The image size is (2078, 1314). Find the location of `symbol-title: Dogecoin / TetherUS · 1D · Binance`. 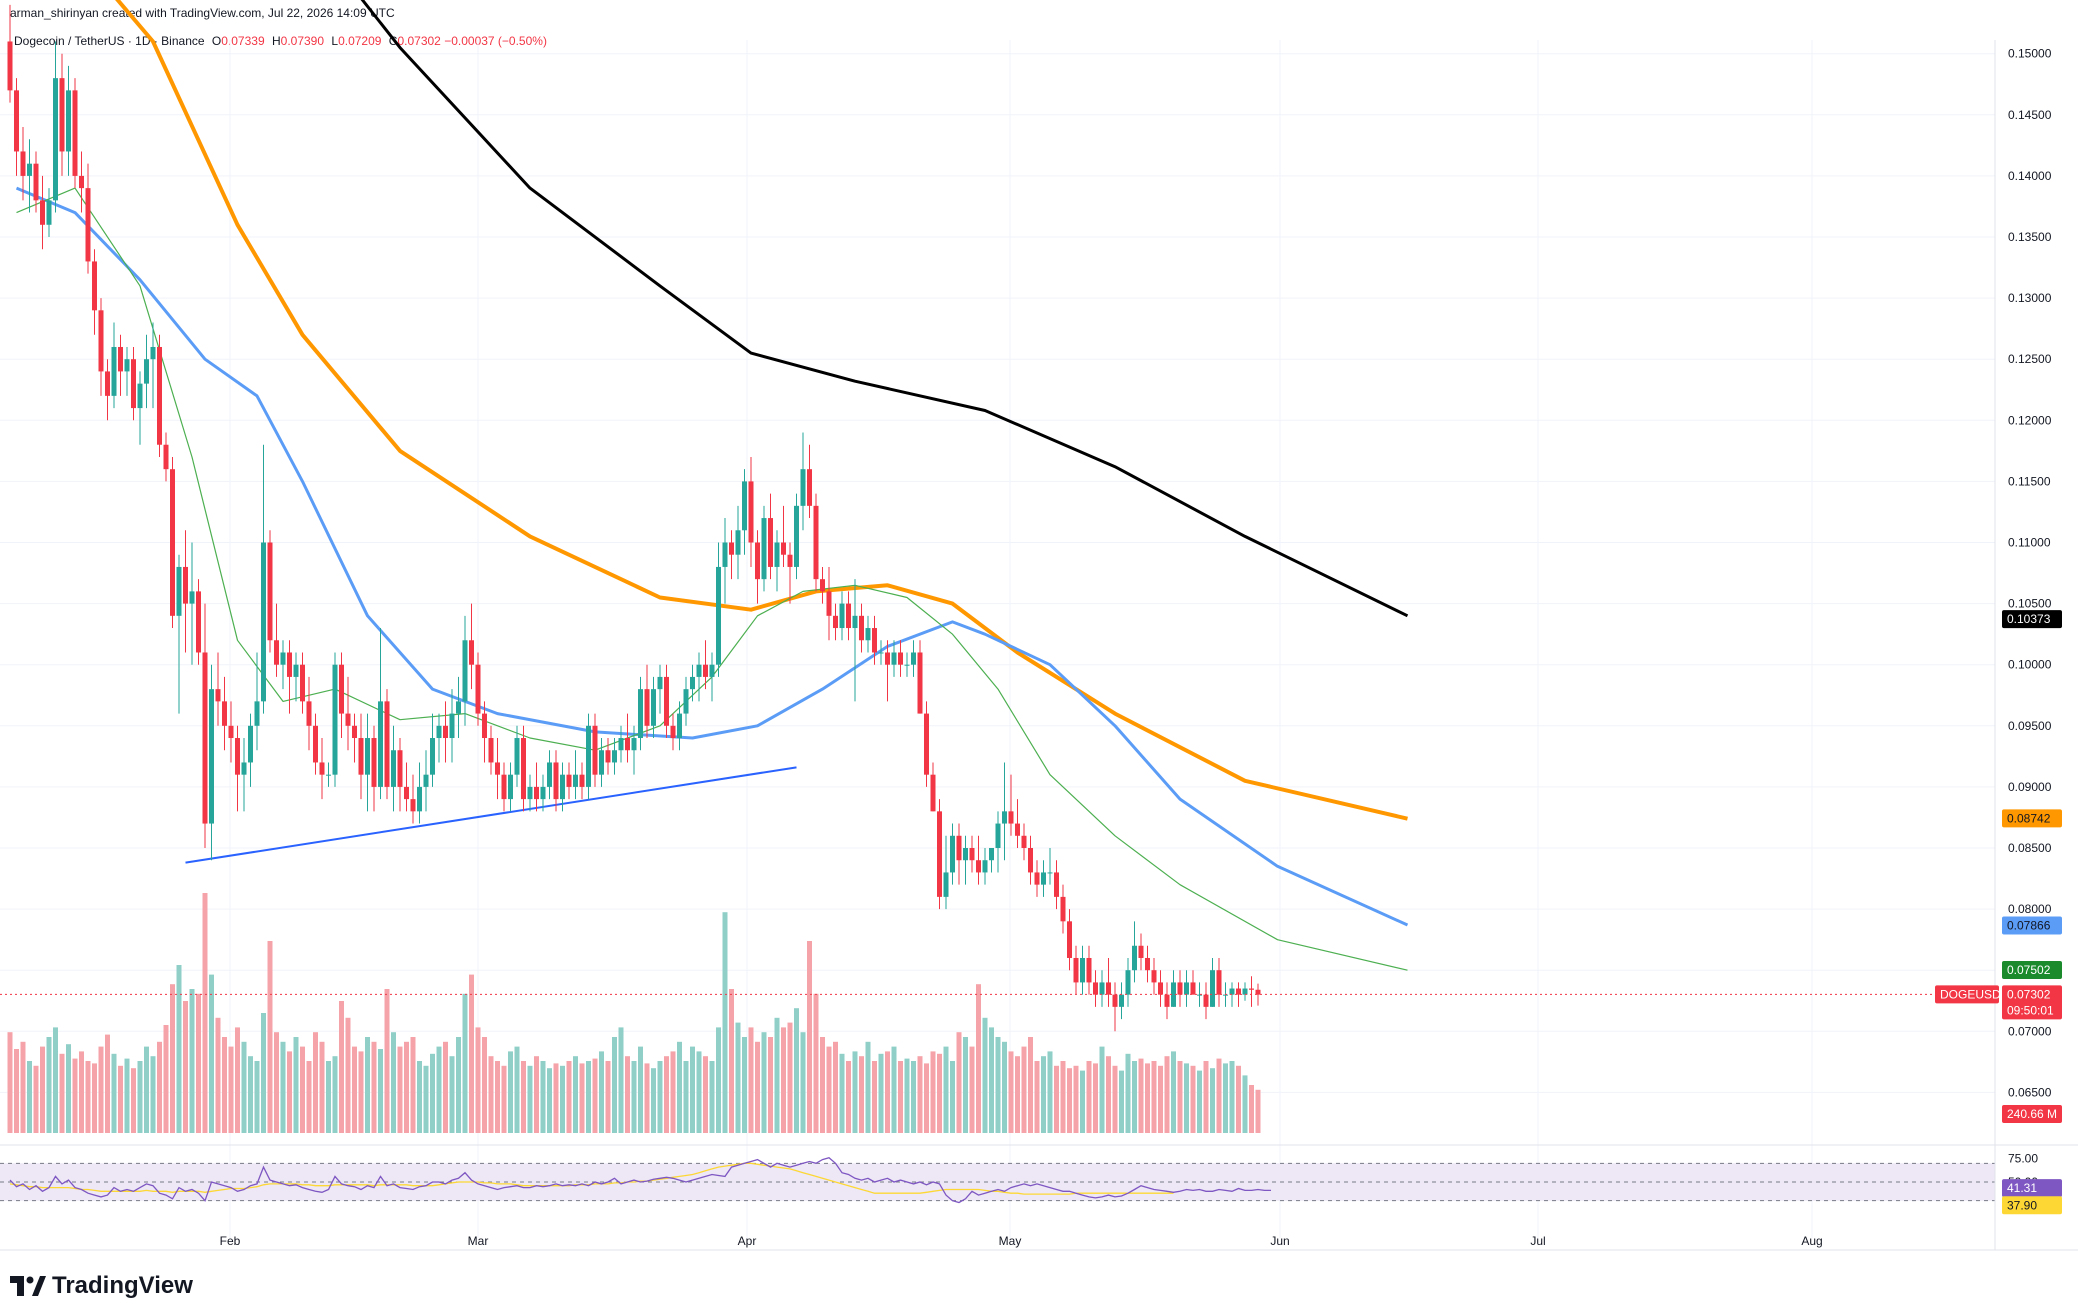

symbol-title: Dogecoin / TetherUS · 1D · Binance is located at coordinates (109, 41).